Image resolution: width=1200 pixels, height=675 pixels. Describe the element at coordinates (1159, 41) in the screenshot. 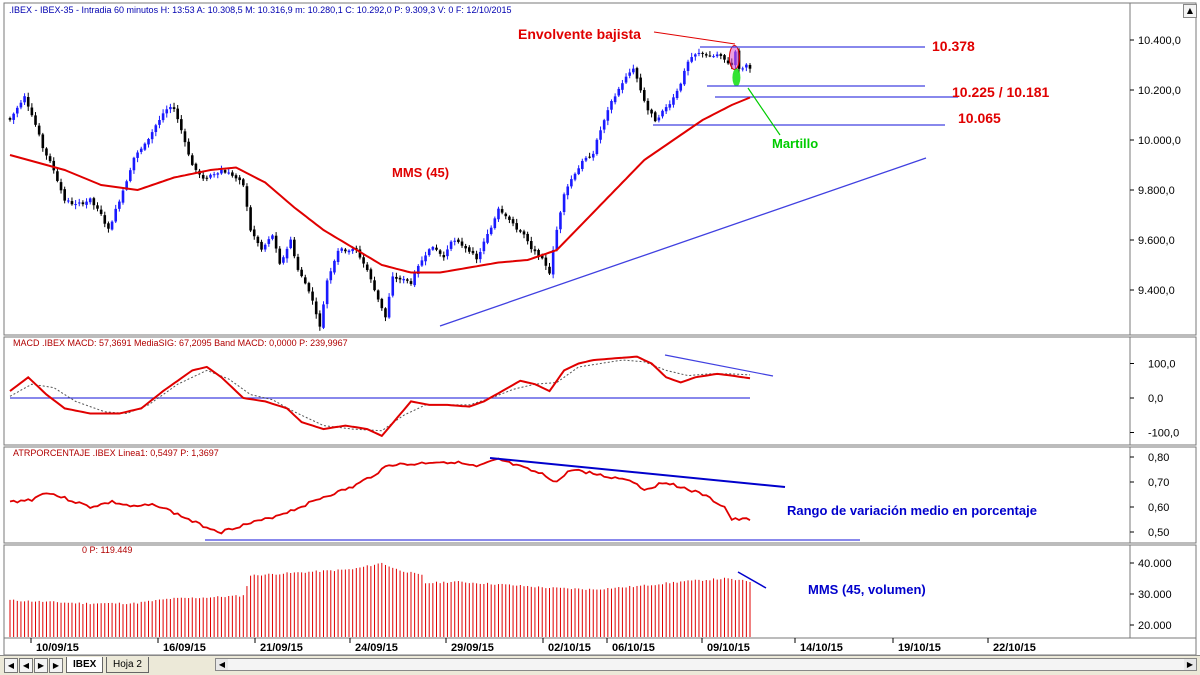

I see `price-tick-label: 10.400,0` at that location.